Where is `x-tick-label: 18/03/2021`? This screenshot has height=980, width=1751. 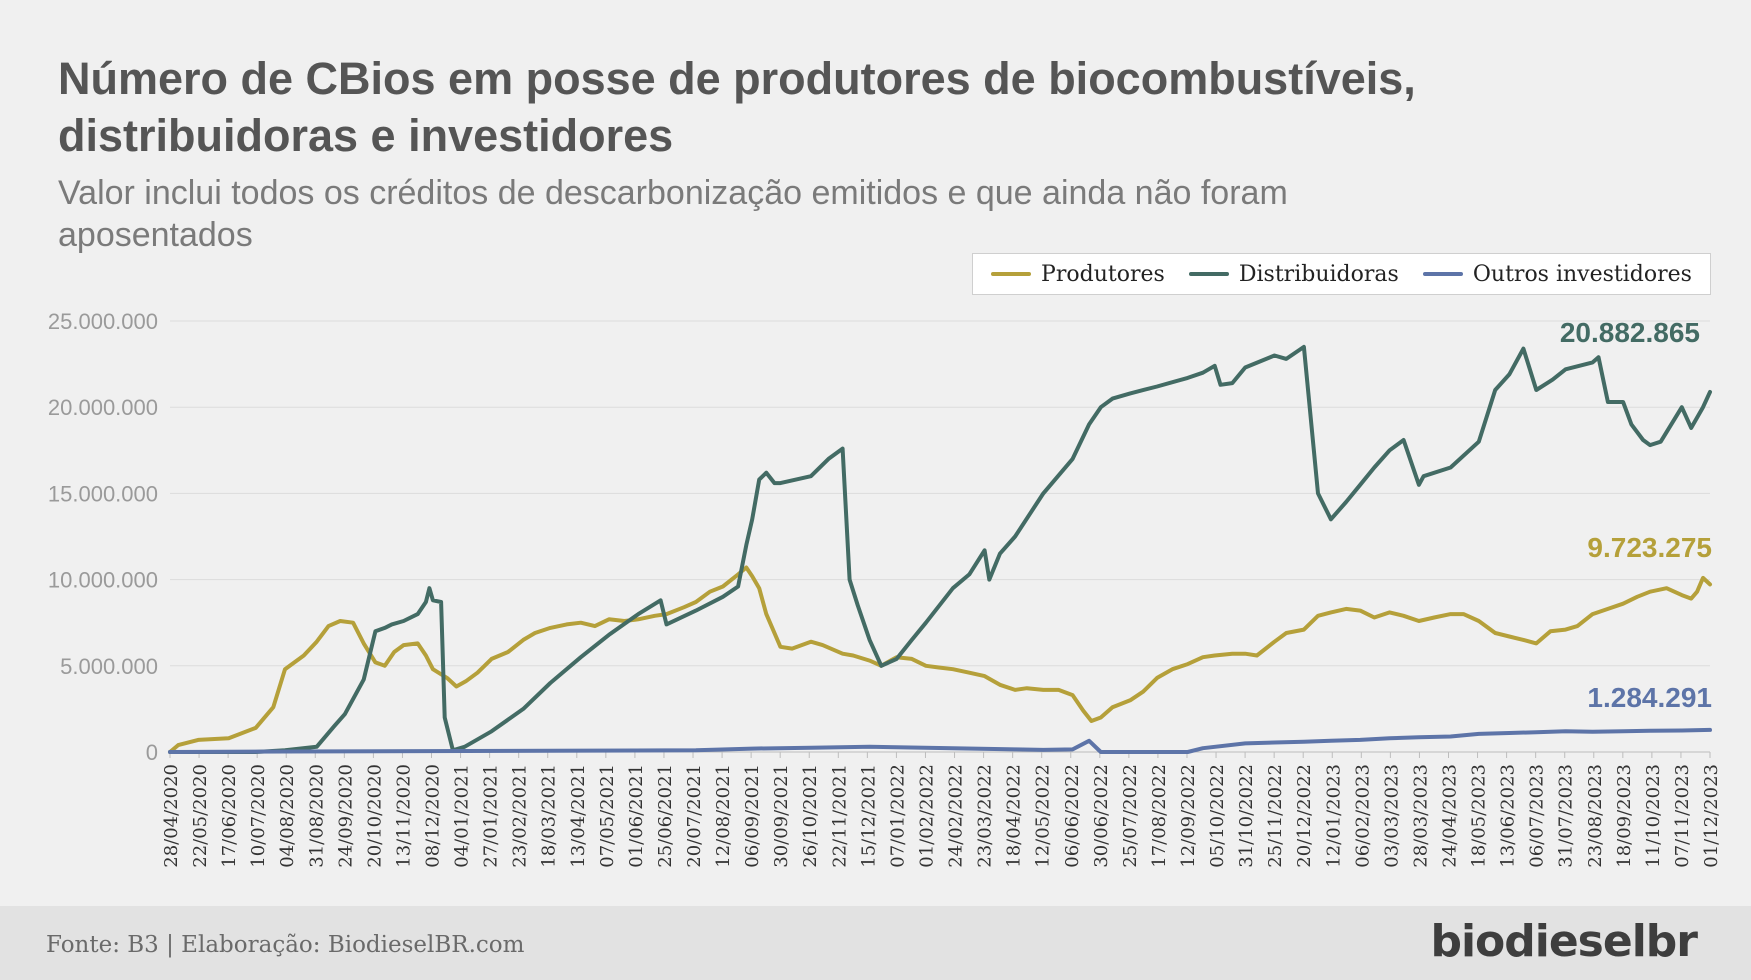 x-tick-label: 18/03/2021 is located at coordinates (549, 816).